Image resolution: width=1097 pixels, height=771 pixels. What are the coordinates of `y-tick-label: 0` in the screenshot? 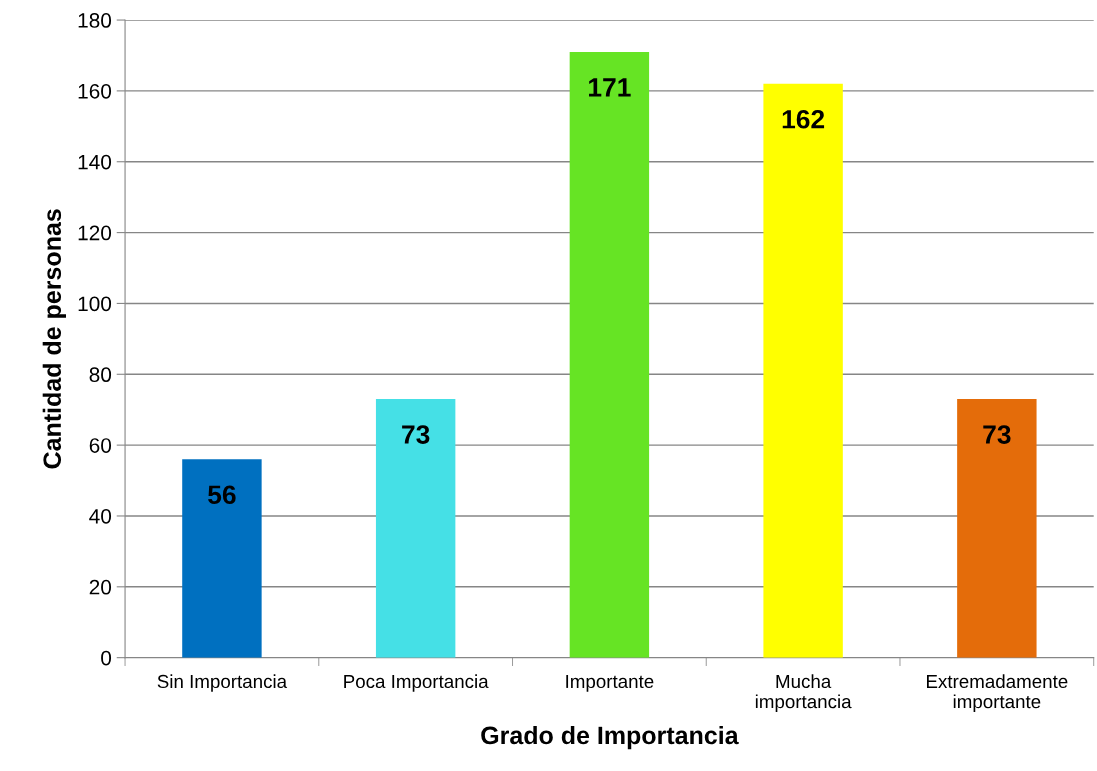 It's located at (106, 658).